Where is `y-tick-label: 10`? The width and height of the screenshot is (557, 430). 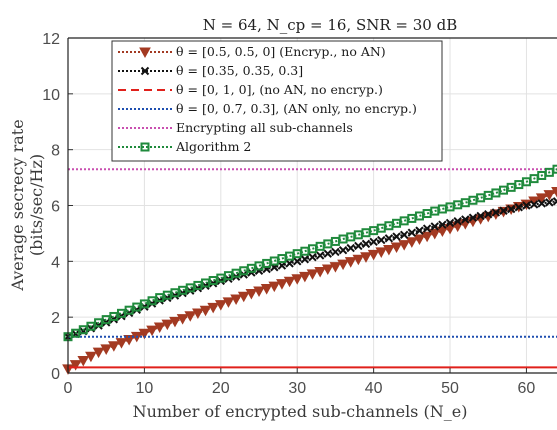 y-tick-label: 10 is located at coordinates (51, 95).